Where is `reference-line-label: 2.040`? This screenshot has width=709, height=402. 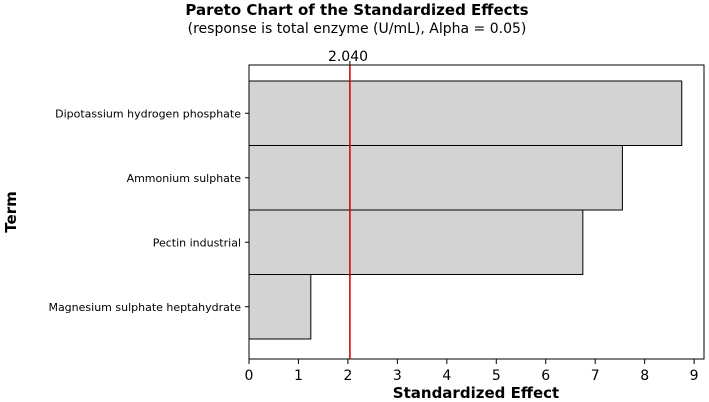 reference-line-label: 2.040 is located at coordinates (348, 57).